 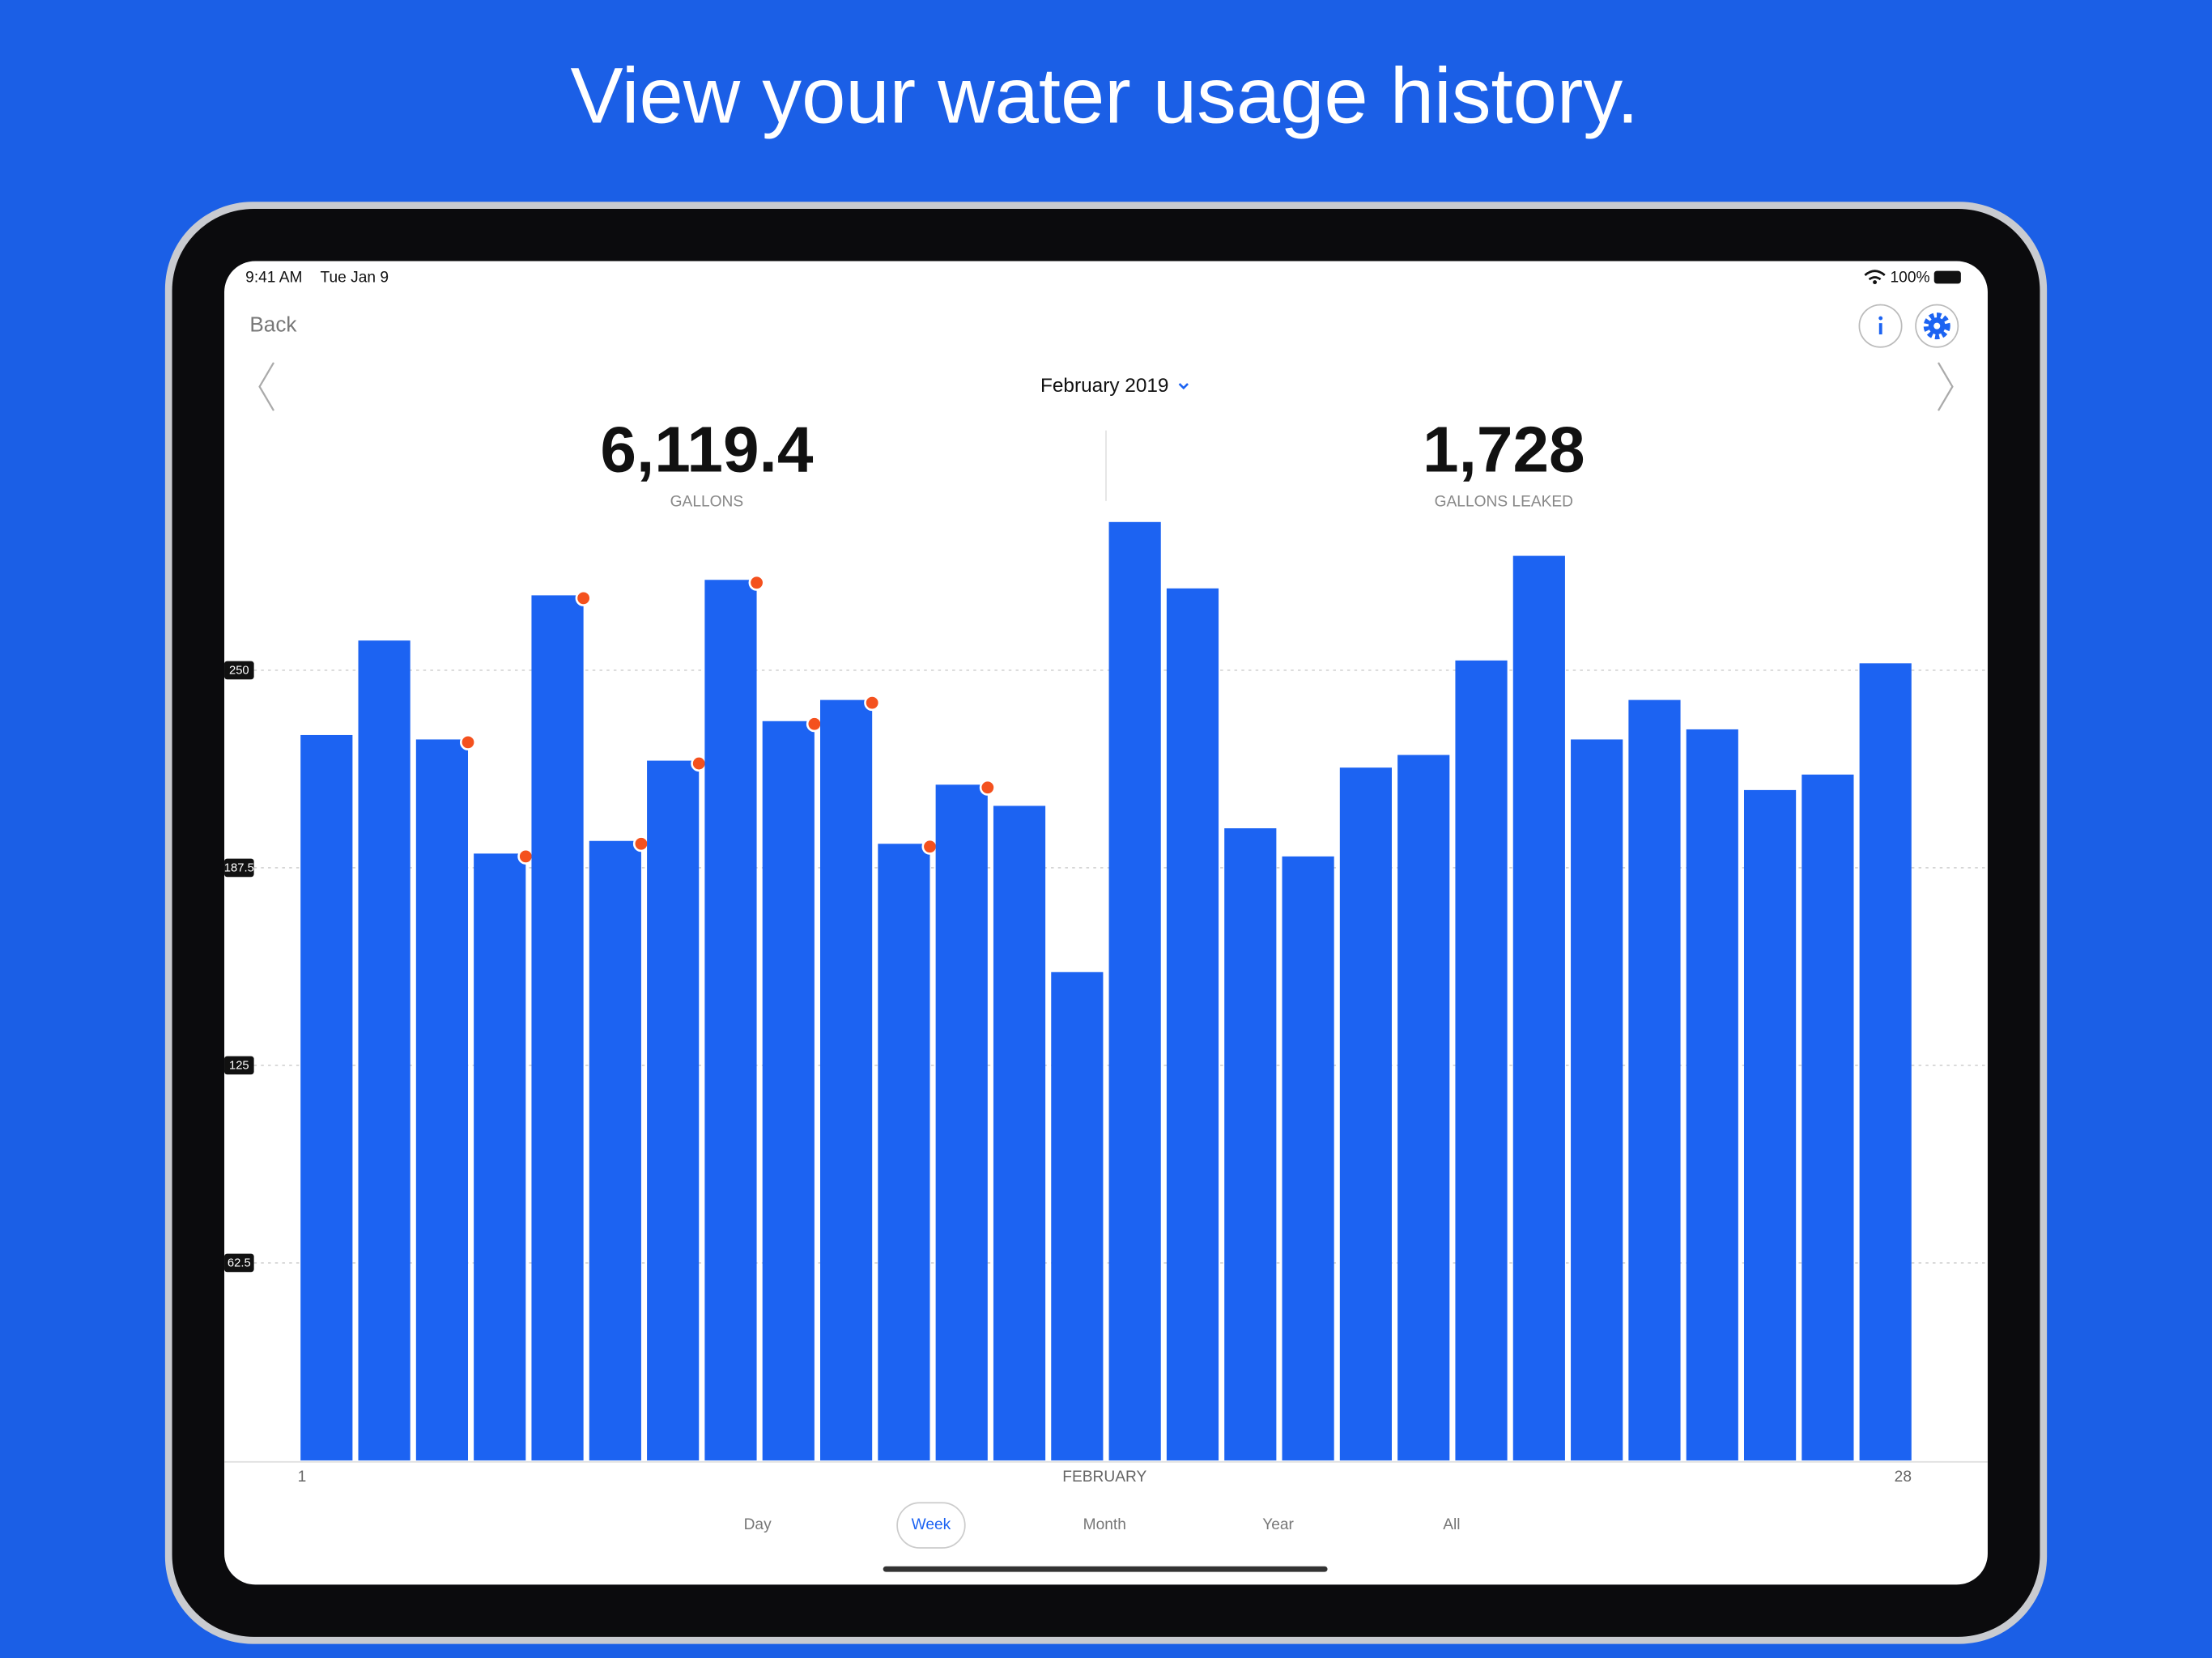 I want to click on status-date: Tue Jan 9, so click(x=355, y=277).